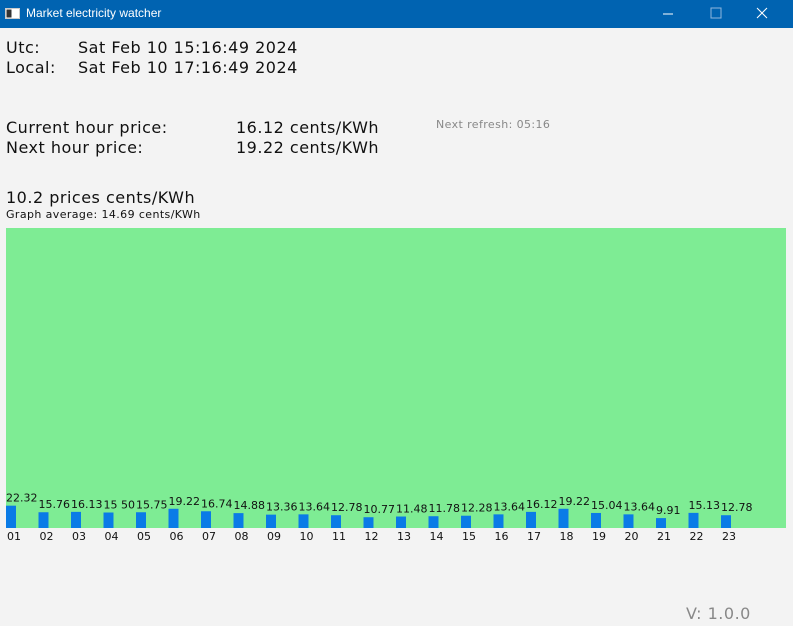 This screenshot has width=793, height=626. I want to click on value-label: 9.91, so click(668, 510).